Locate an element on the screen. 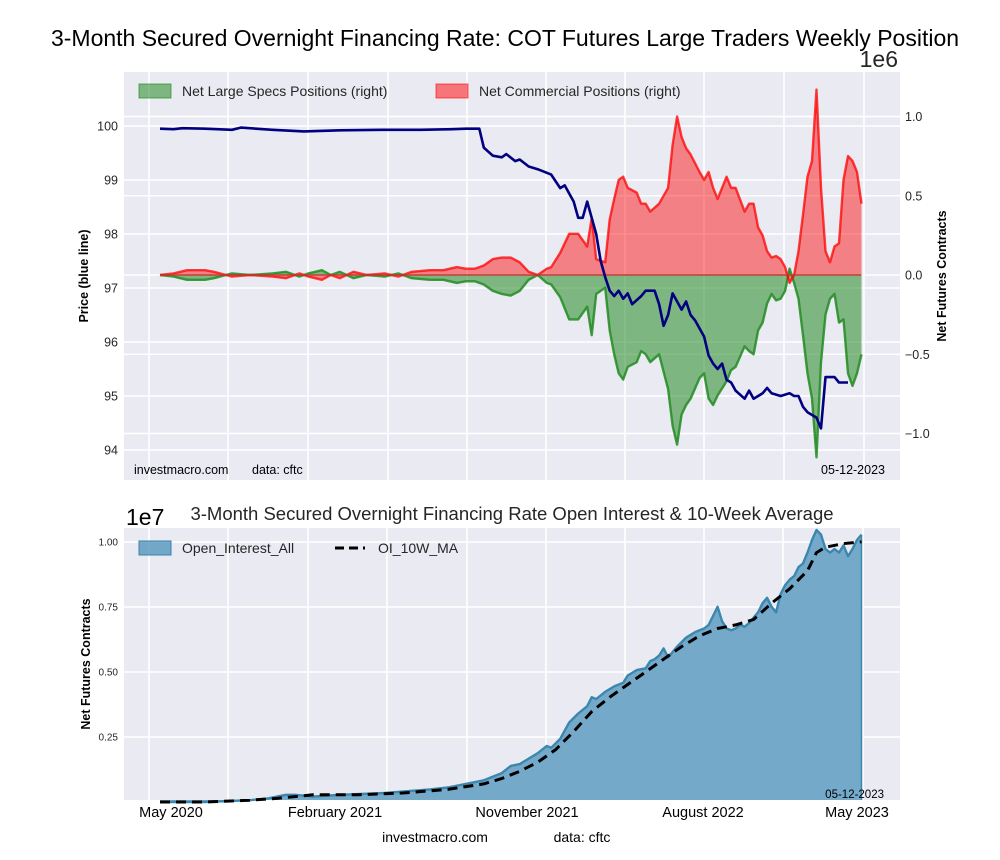  legend-label-oi: Open_Interest_All is located at coordinates (238, 548).